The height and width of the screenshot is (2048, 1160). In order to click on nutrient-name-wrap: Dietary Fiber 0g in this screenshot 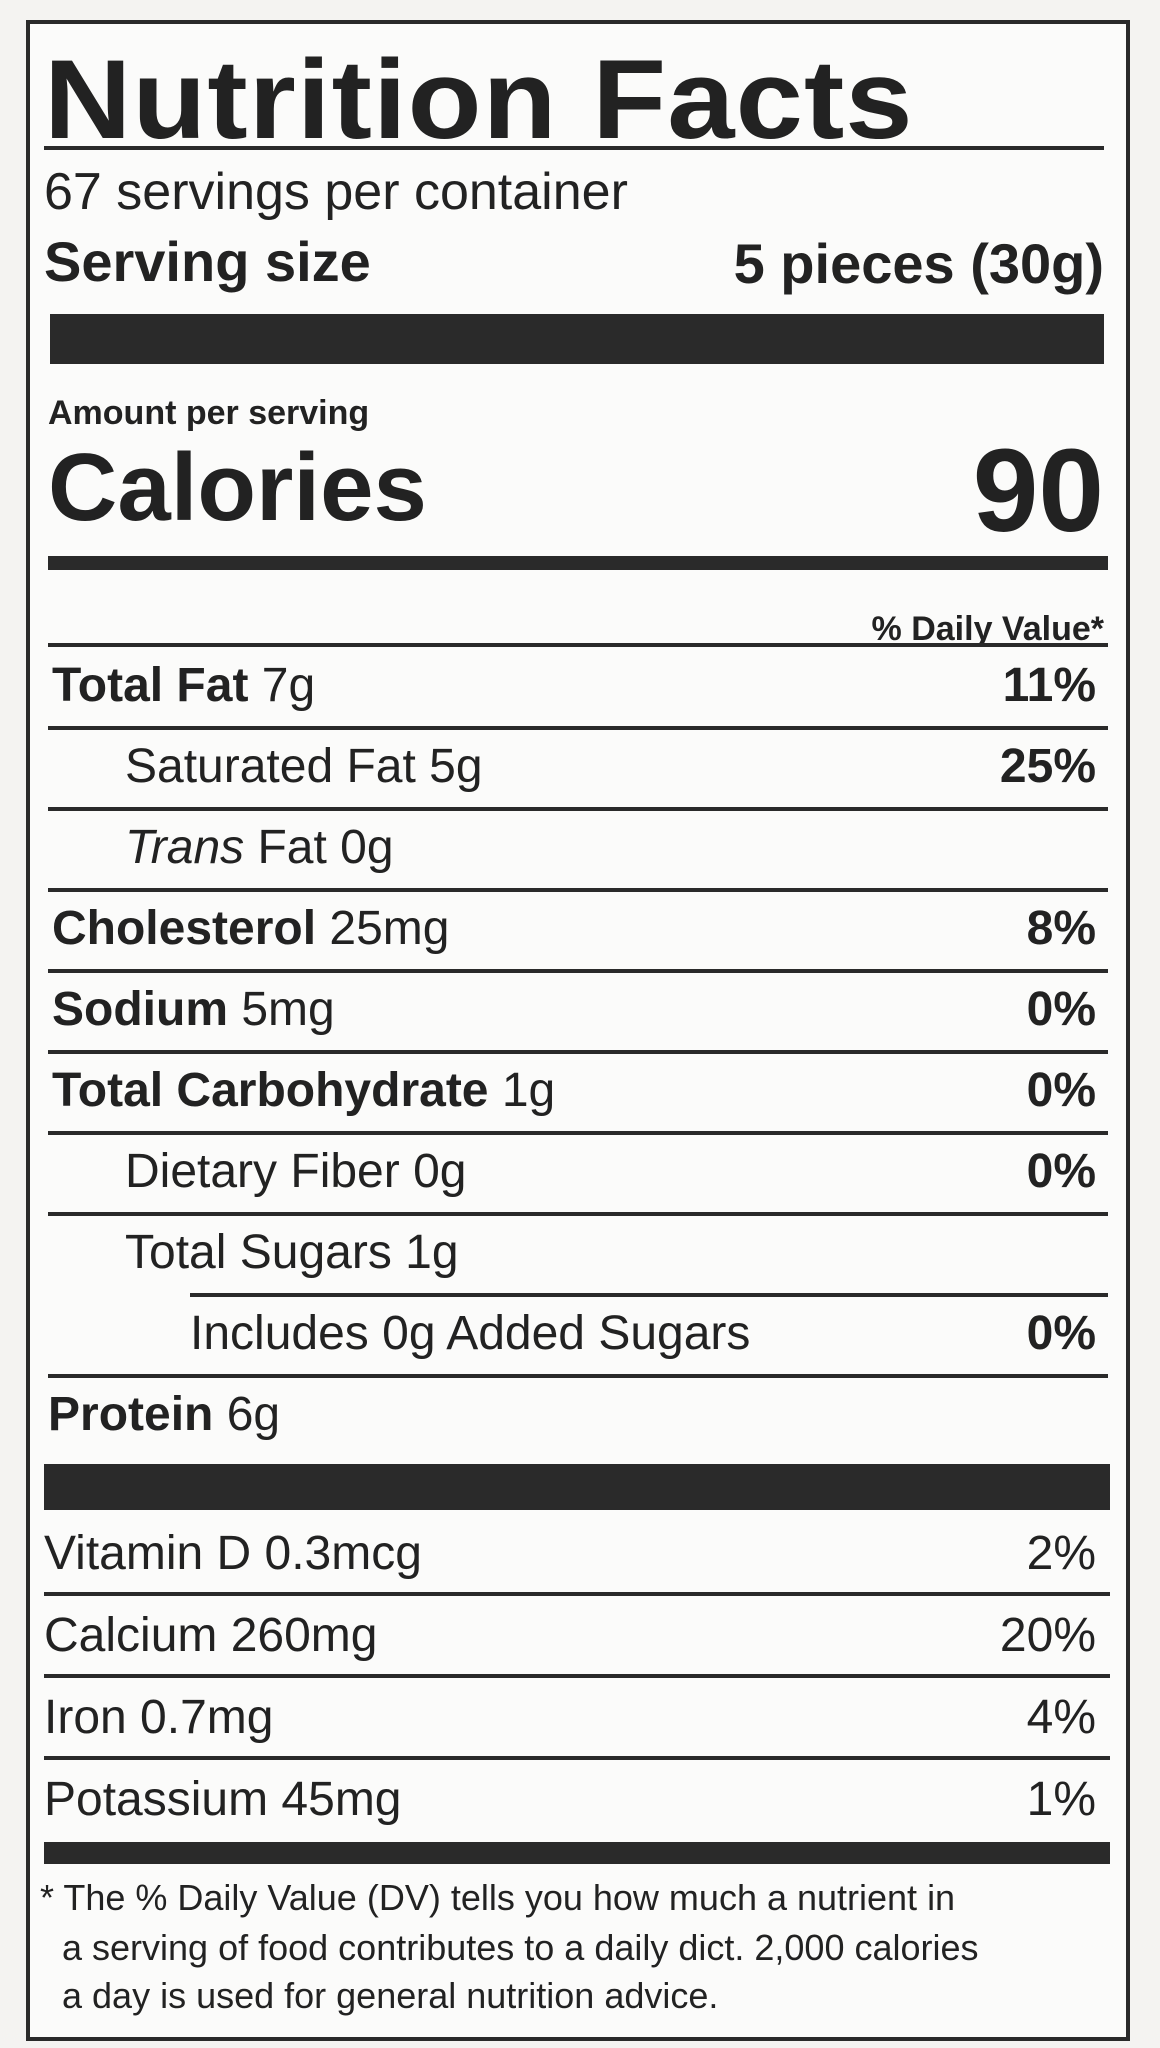, I will do `click(295, 1172)`.